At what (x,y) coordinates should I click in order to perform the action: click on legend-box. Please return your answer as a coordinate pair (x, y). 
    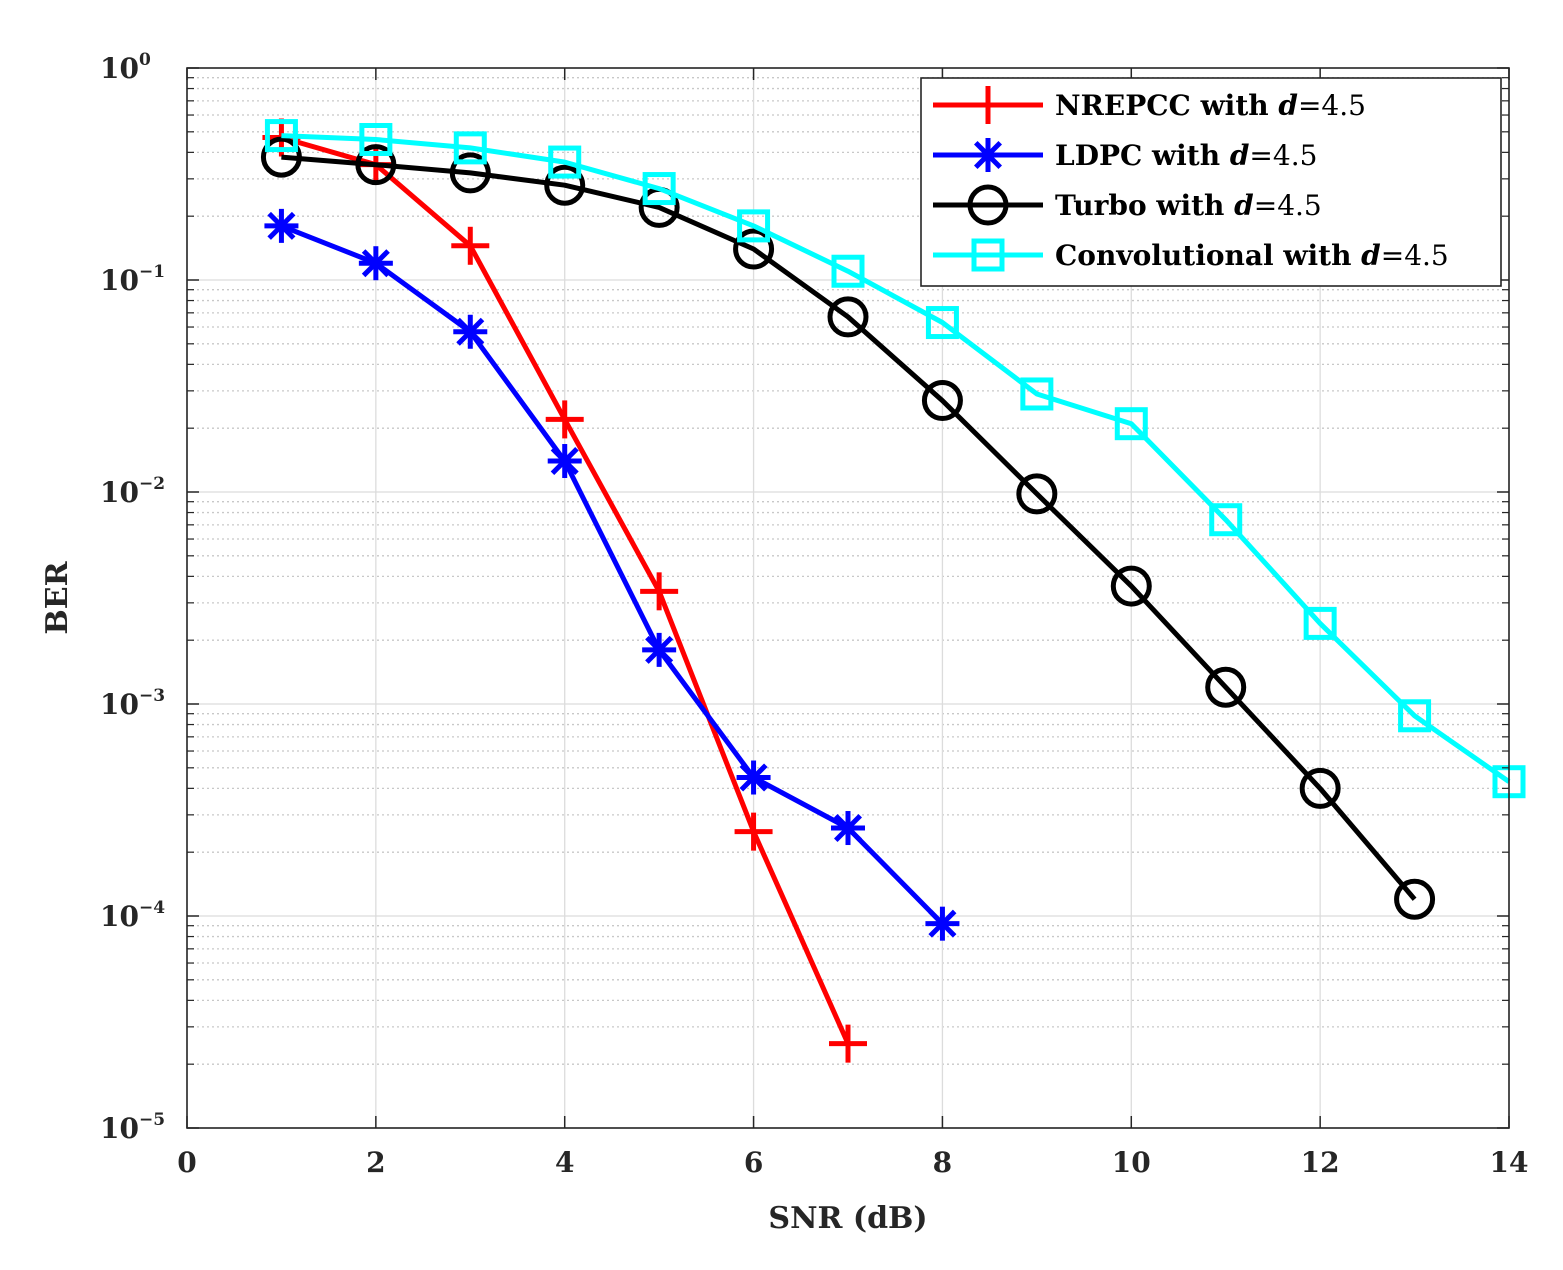
    Looking at the image, I should click on (1211, 182).